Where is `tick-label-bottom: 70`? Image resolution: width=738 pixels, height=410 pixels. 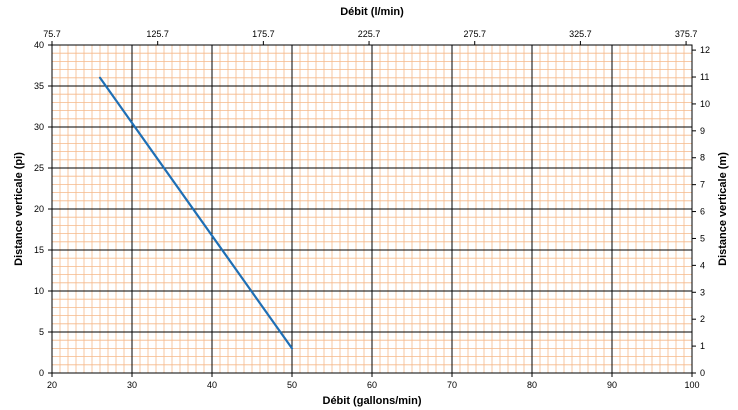
tick-label-bottom: 70 is located at coordinates (452, 385).